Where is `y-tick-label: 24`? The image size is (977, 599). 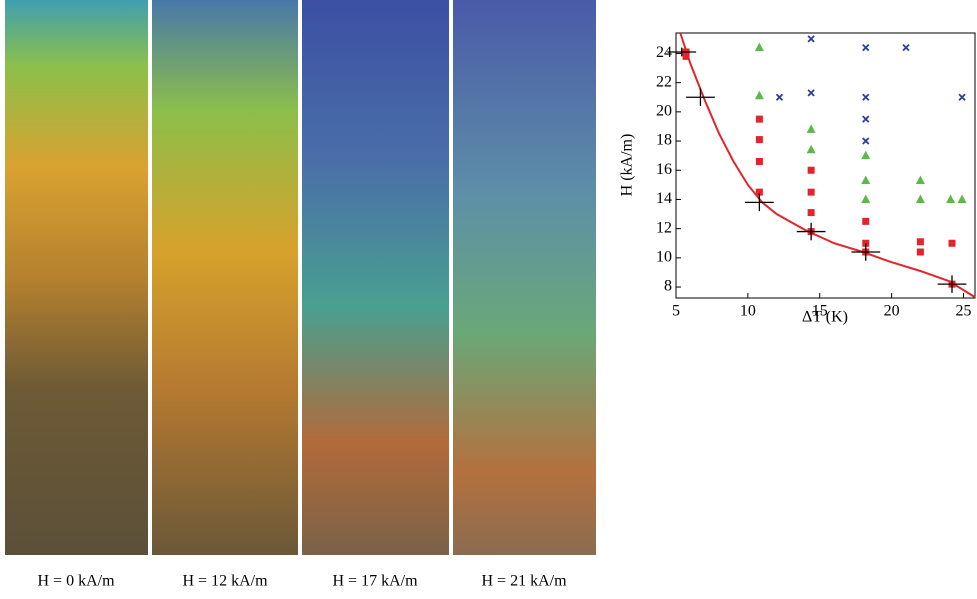
y-tick-label: 24 is located at coordinates (664, 52).